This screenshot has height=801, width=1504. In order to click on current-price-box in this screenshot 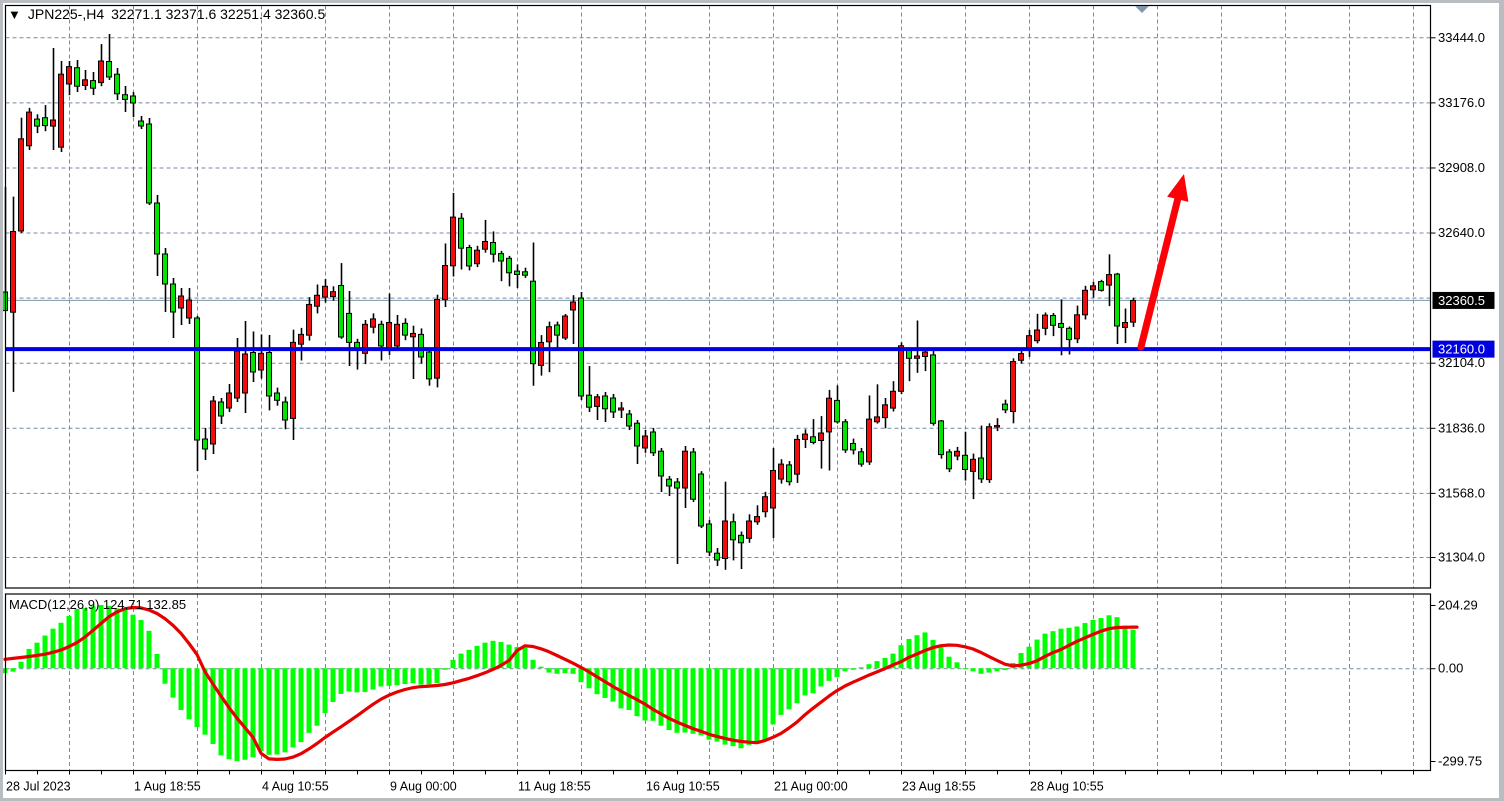, I will do `click(1463, 300)`.